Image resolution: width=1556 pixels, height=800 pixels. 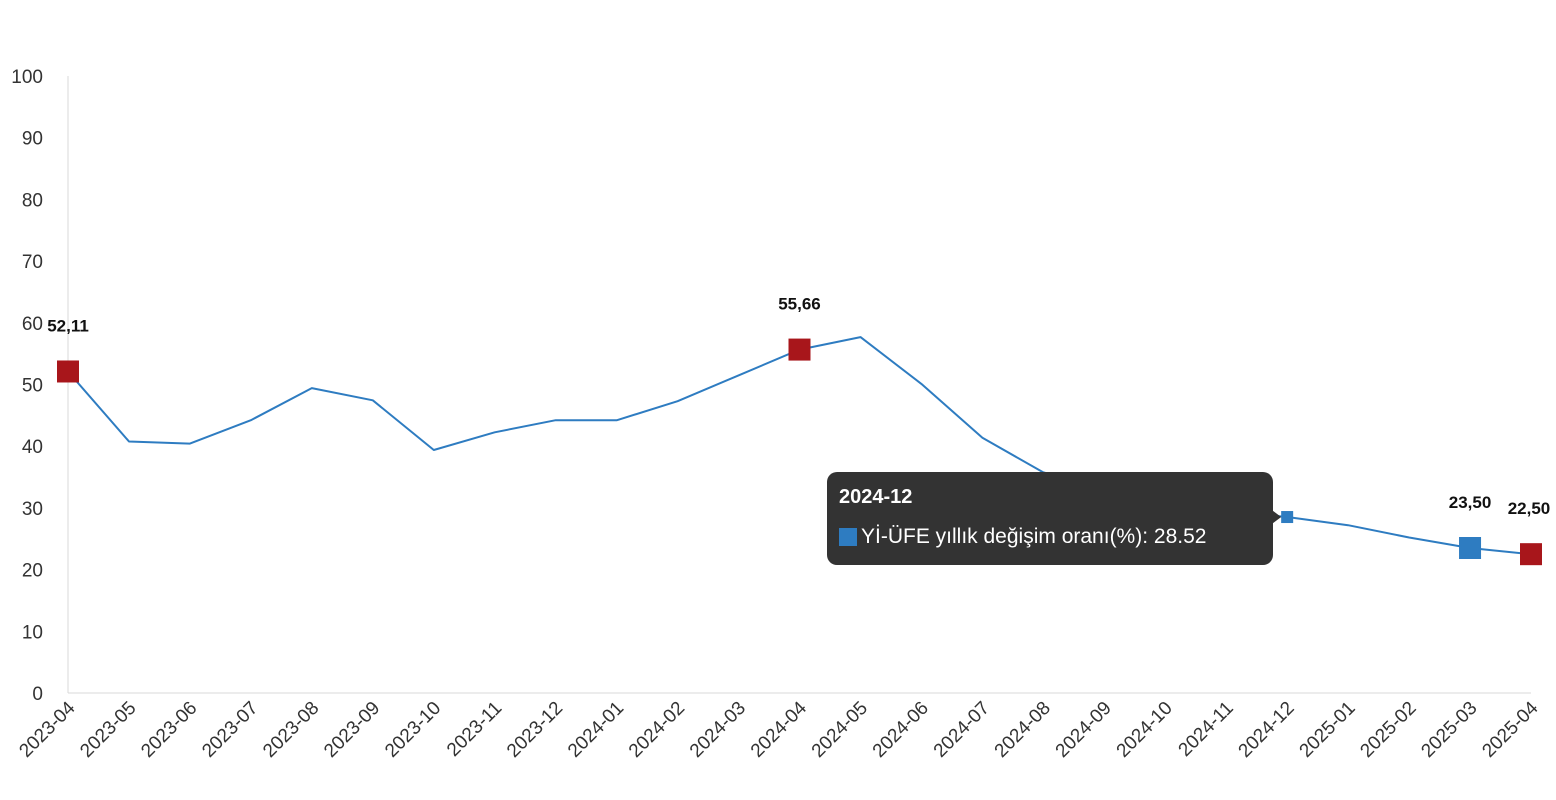 What do you see at coordinates (32, 571) in the screenshot?
I see `y-tick-label: 20` at bounding box center [32, 571].